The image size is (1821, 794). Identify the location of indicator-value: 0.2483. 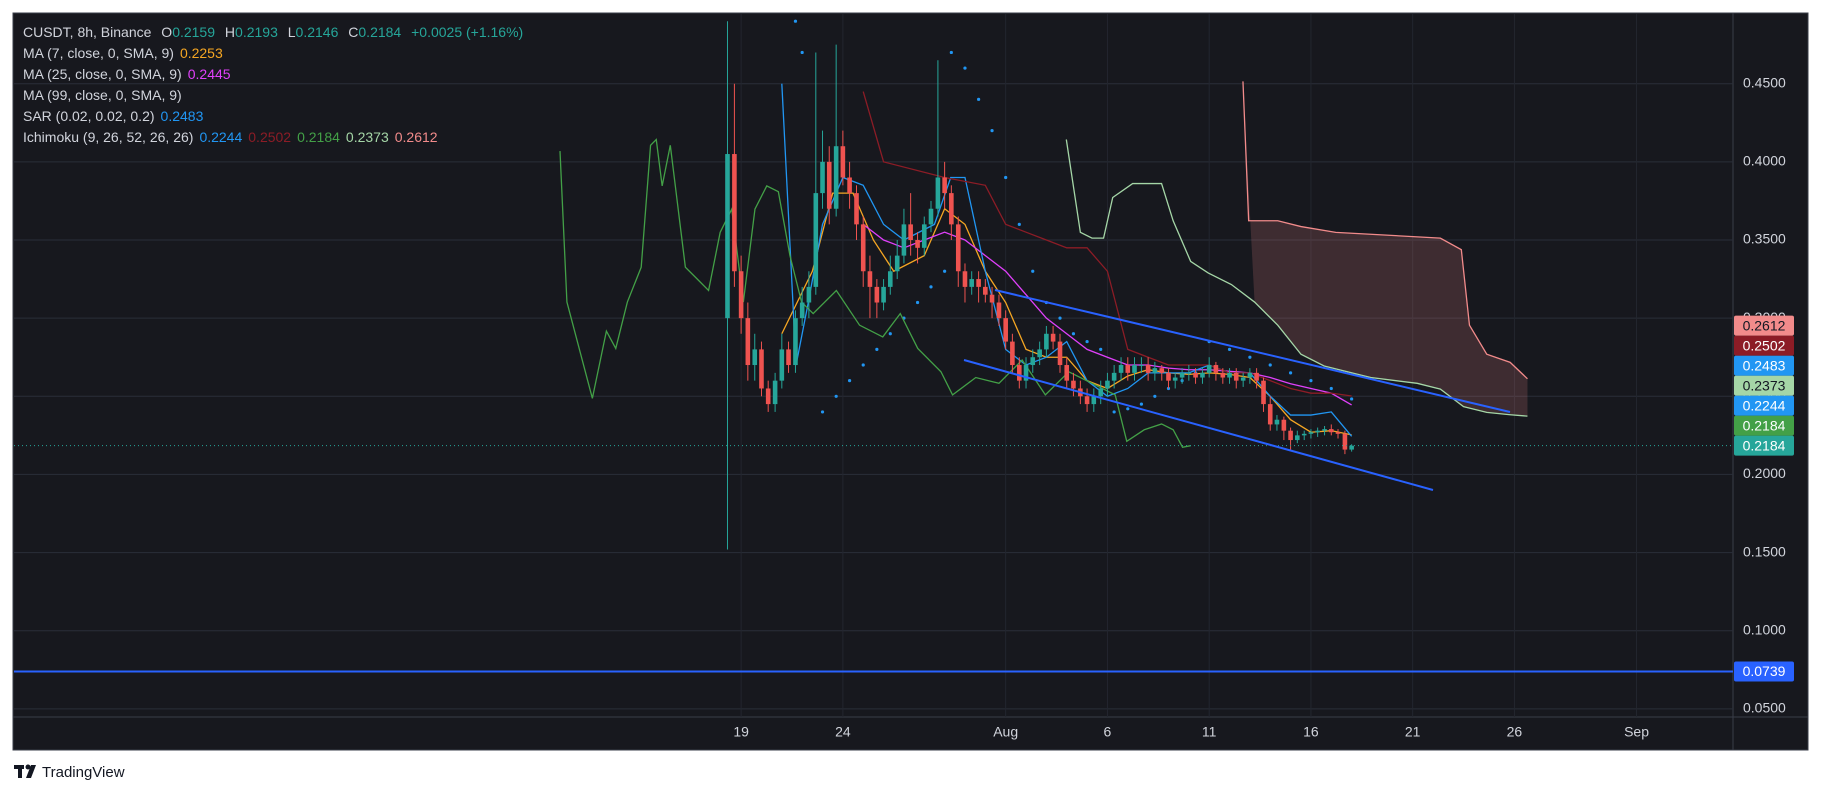
(182, 116).